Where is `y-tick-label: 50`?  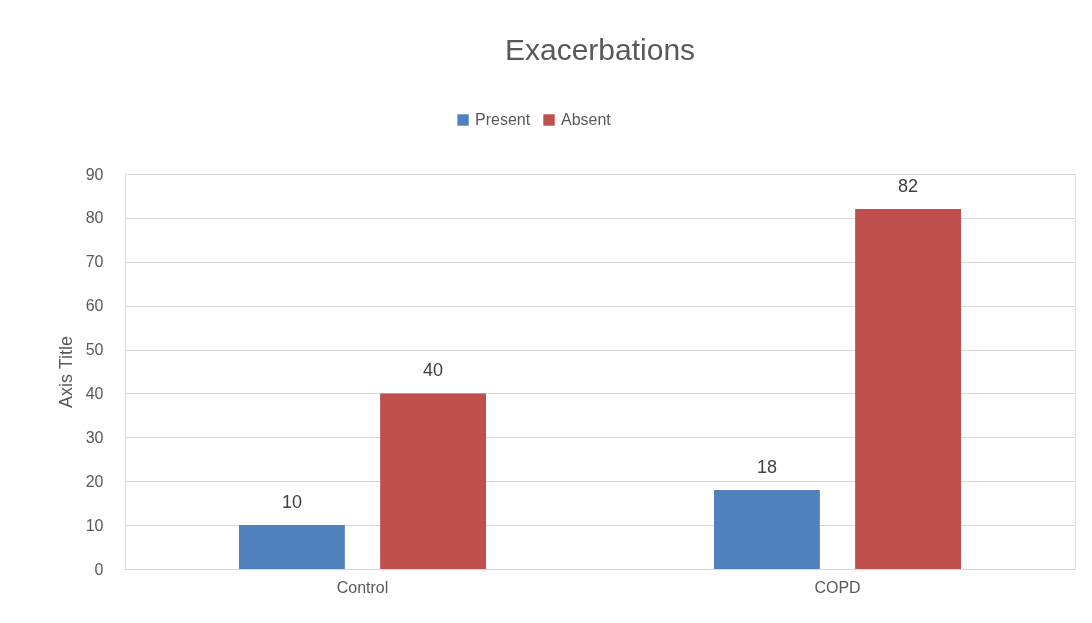 y-tick-label: 50 is located at coordinates (94, 350).